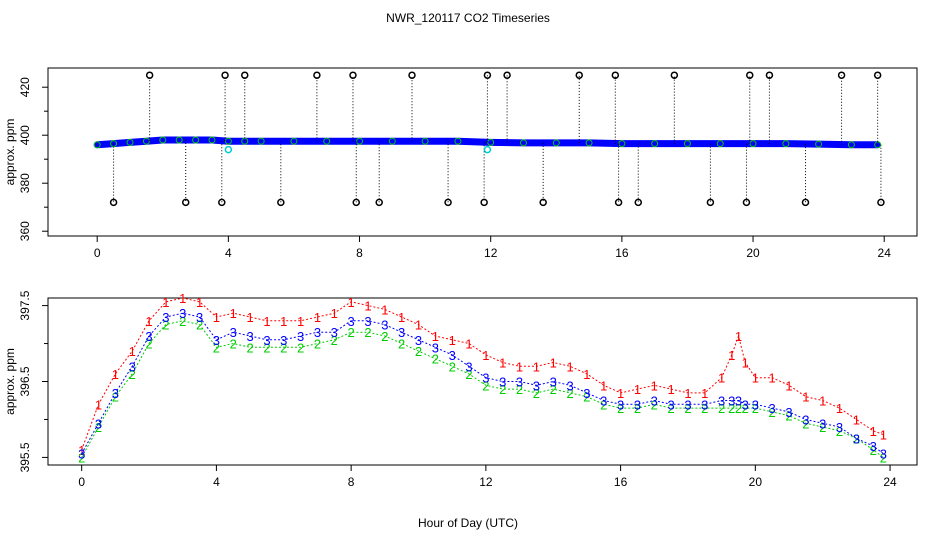 The image size is (936, 540). I want to click on highlight-point, so click(487, 149).